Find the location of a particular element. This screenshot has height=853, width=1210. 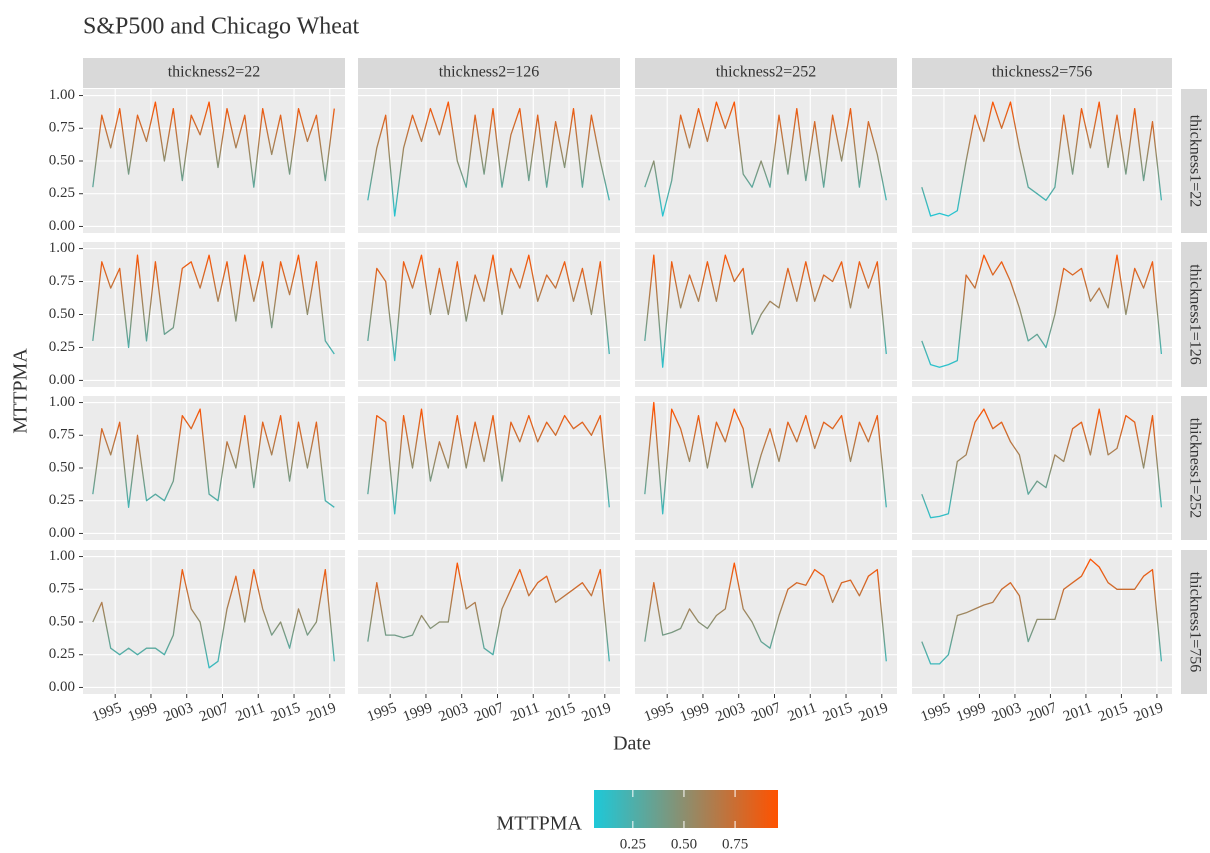

facet-label: thickness1=756 is located at coordinates (1194, 622).